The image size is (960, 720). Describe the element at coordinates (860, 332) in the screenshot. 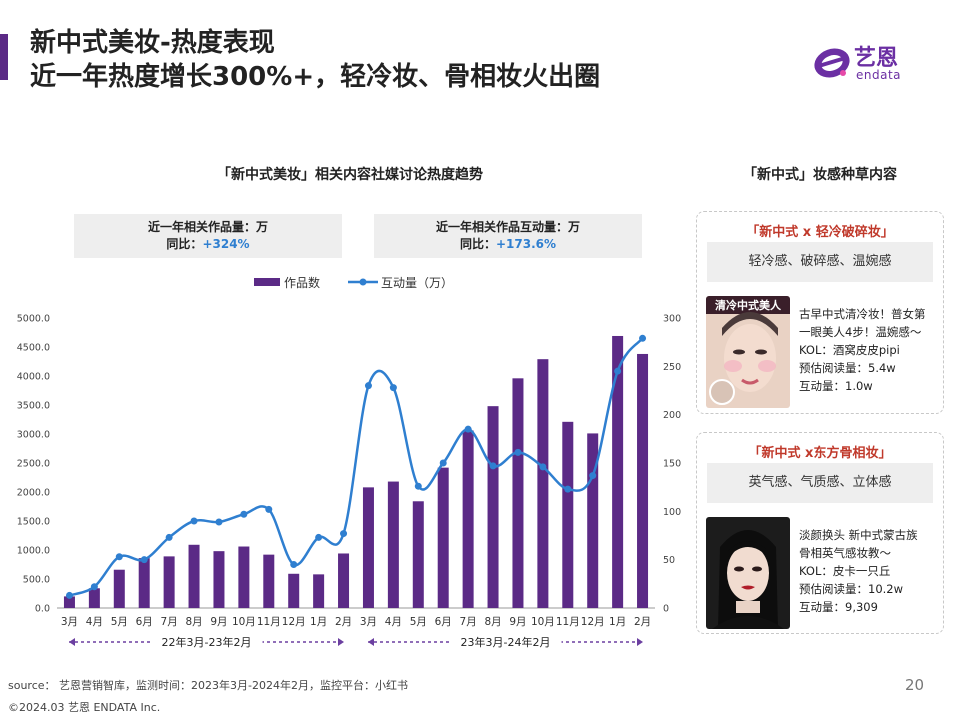

I see `card-line: 一眼美人4步！温婉感～` at that location.